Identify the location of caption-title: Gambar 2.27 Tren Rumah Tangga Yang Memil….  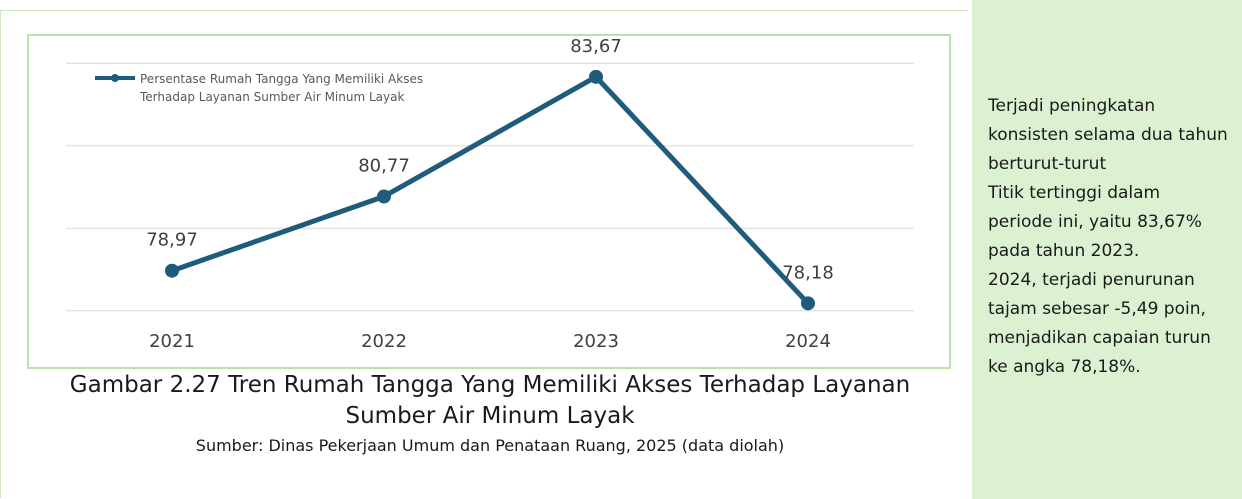
(490, 400).